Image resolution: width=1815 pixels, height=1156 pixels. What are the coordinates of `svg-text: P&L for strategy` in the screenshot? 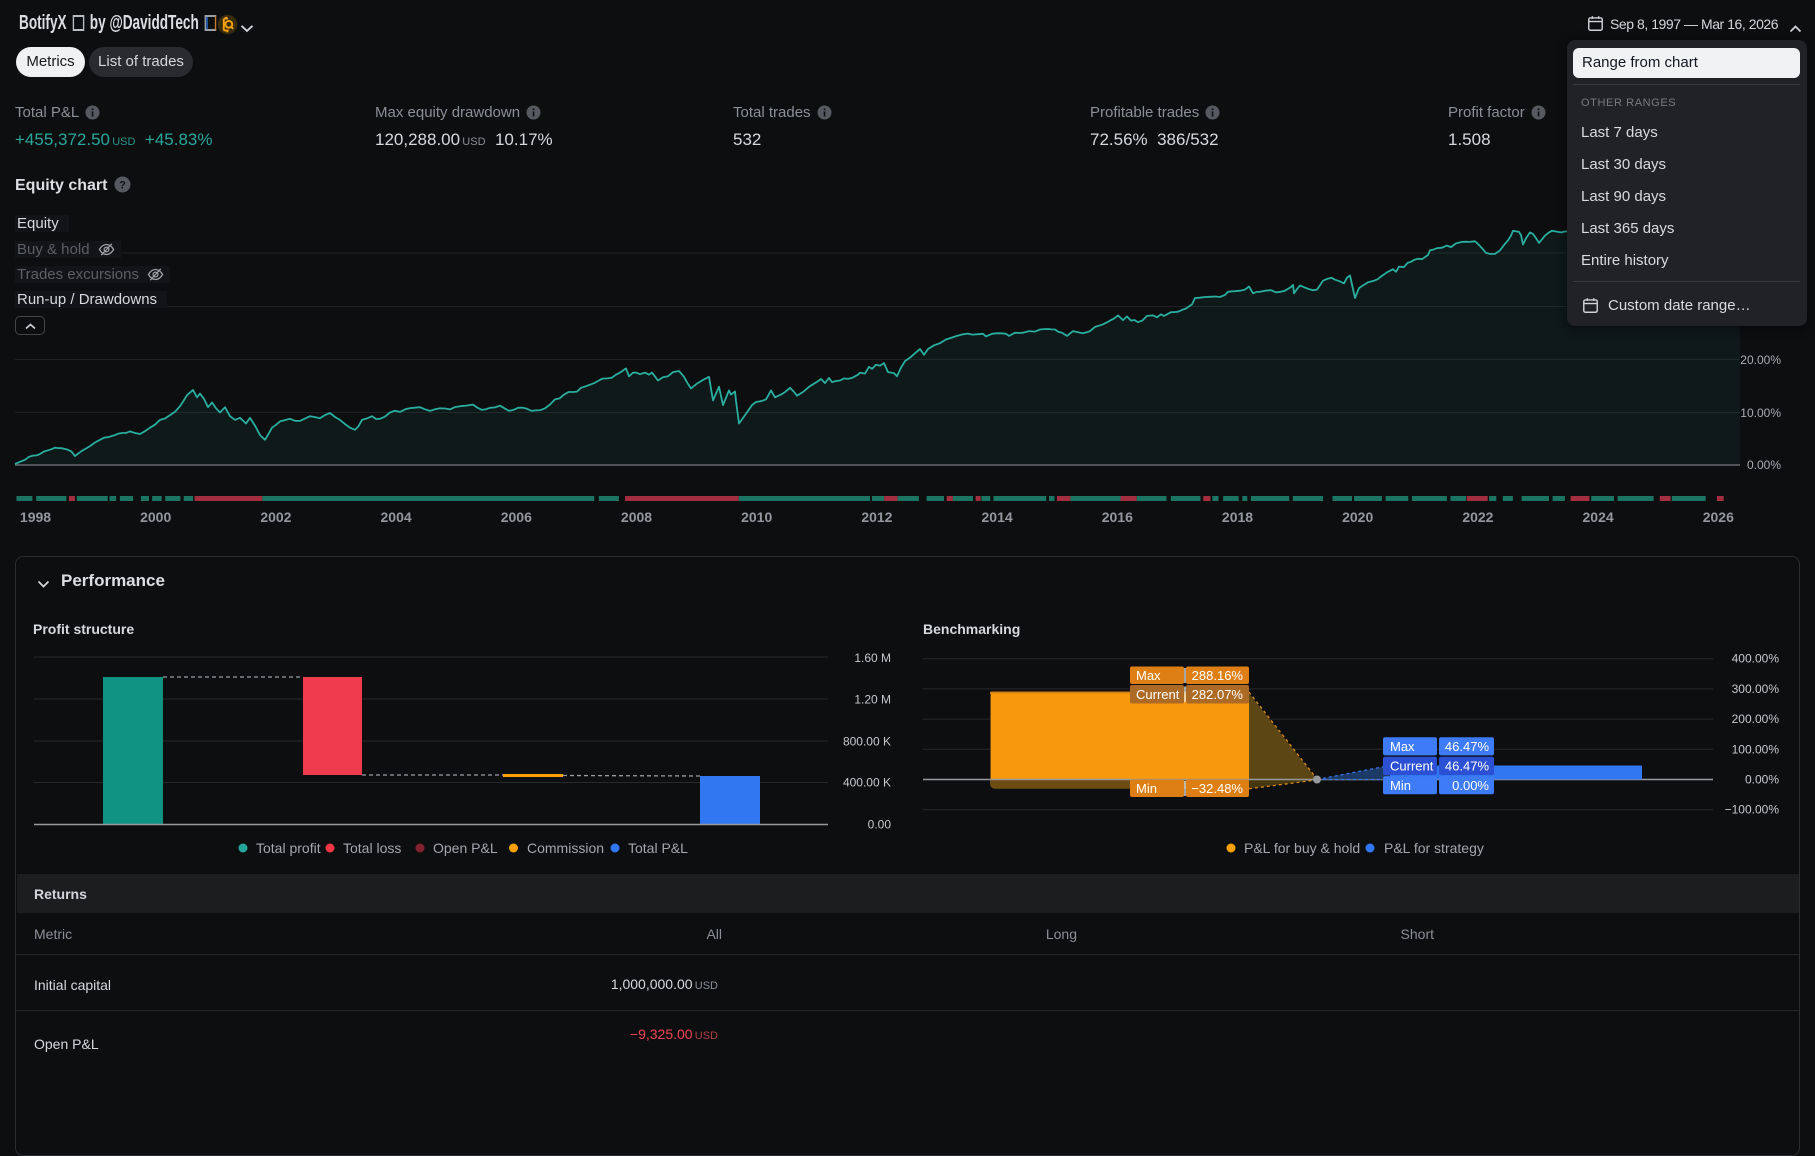 It's located at (1434, 848).